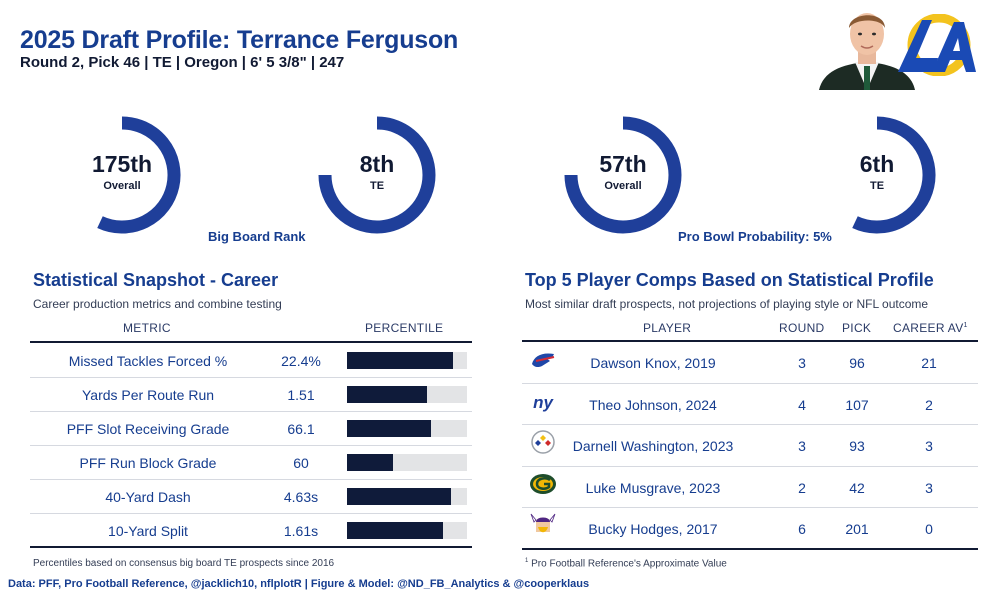 The height and width of the screenshot is (595, 1000). What do you see at coordinates (857, 488) in the screenshot?
I see `comp-pick: 42` at bounding box center [857, 488].